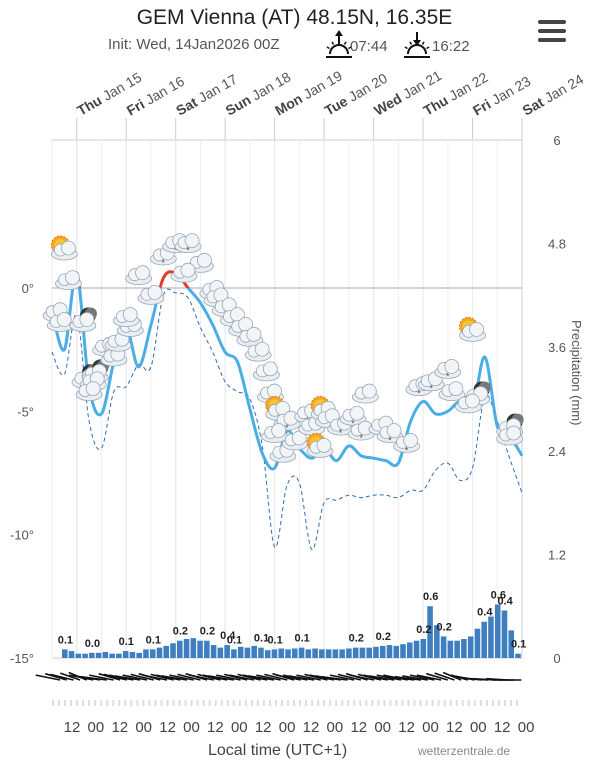 The height and width of the screenshot is (768, 589). What do you see at coordinates (369, 46) in the screenshot?
I see `sunrise-time: 07:44` at bounding box center [369, 46].